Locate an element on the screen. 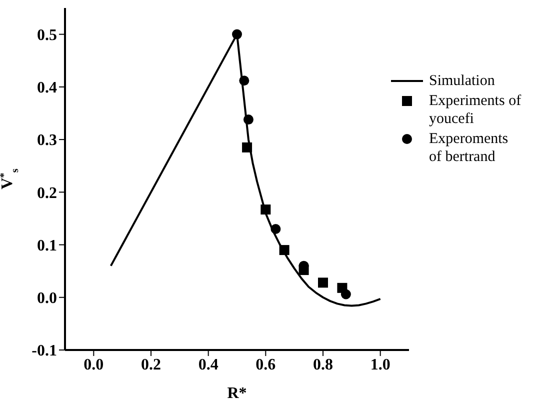 This screenshot has height=410, width=549. legend-label: Experoments of bertrand is located at coordinates (469, 148).